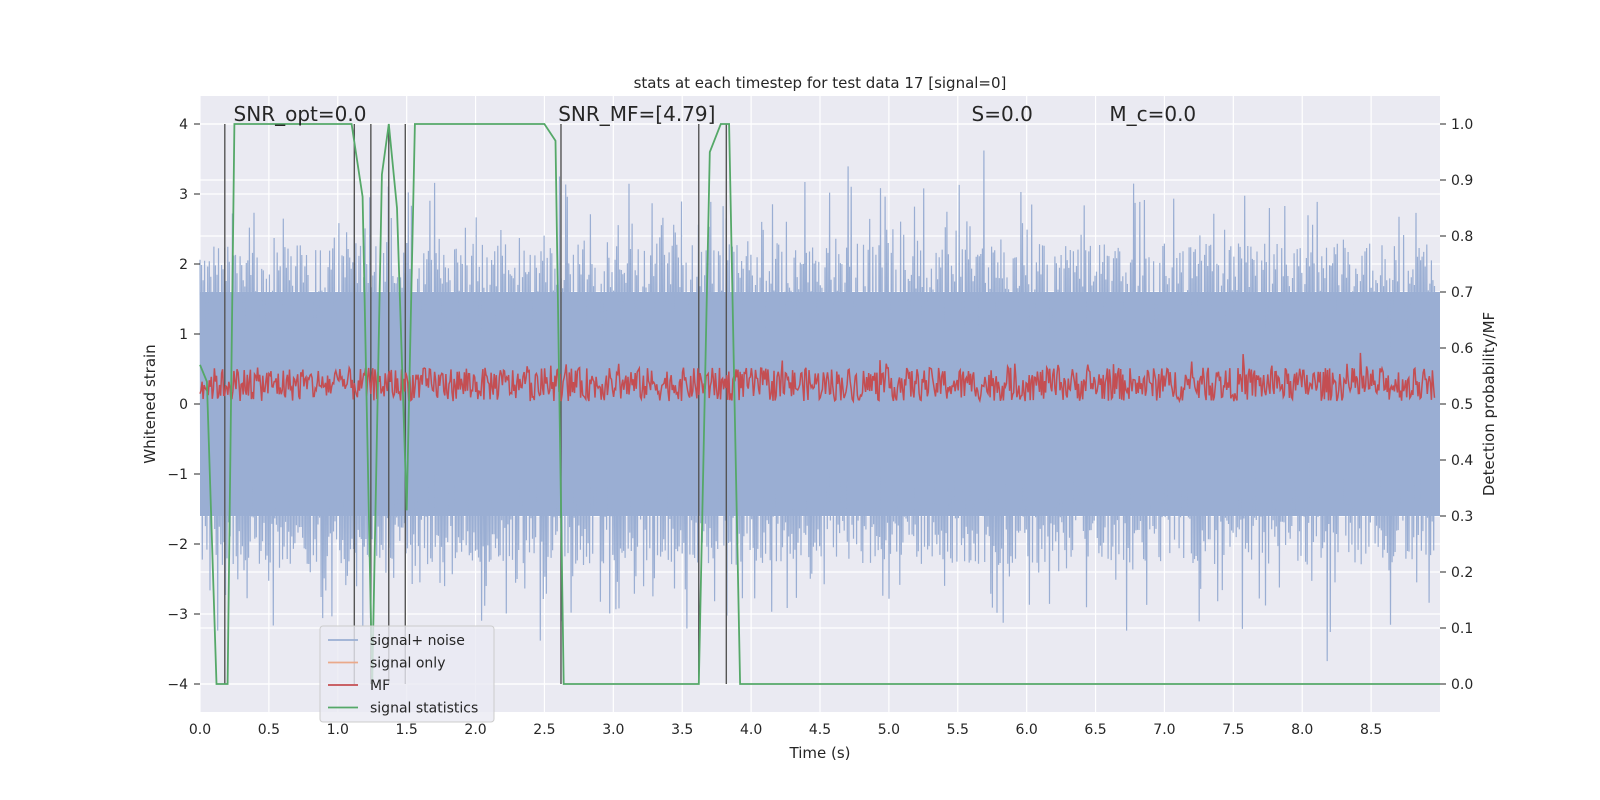  Describe the element at coordinates (300, 114) in the screenshot. I see `annotation: SNR_opt=0.0` at that location.